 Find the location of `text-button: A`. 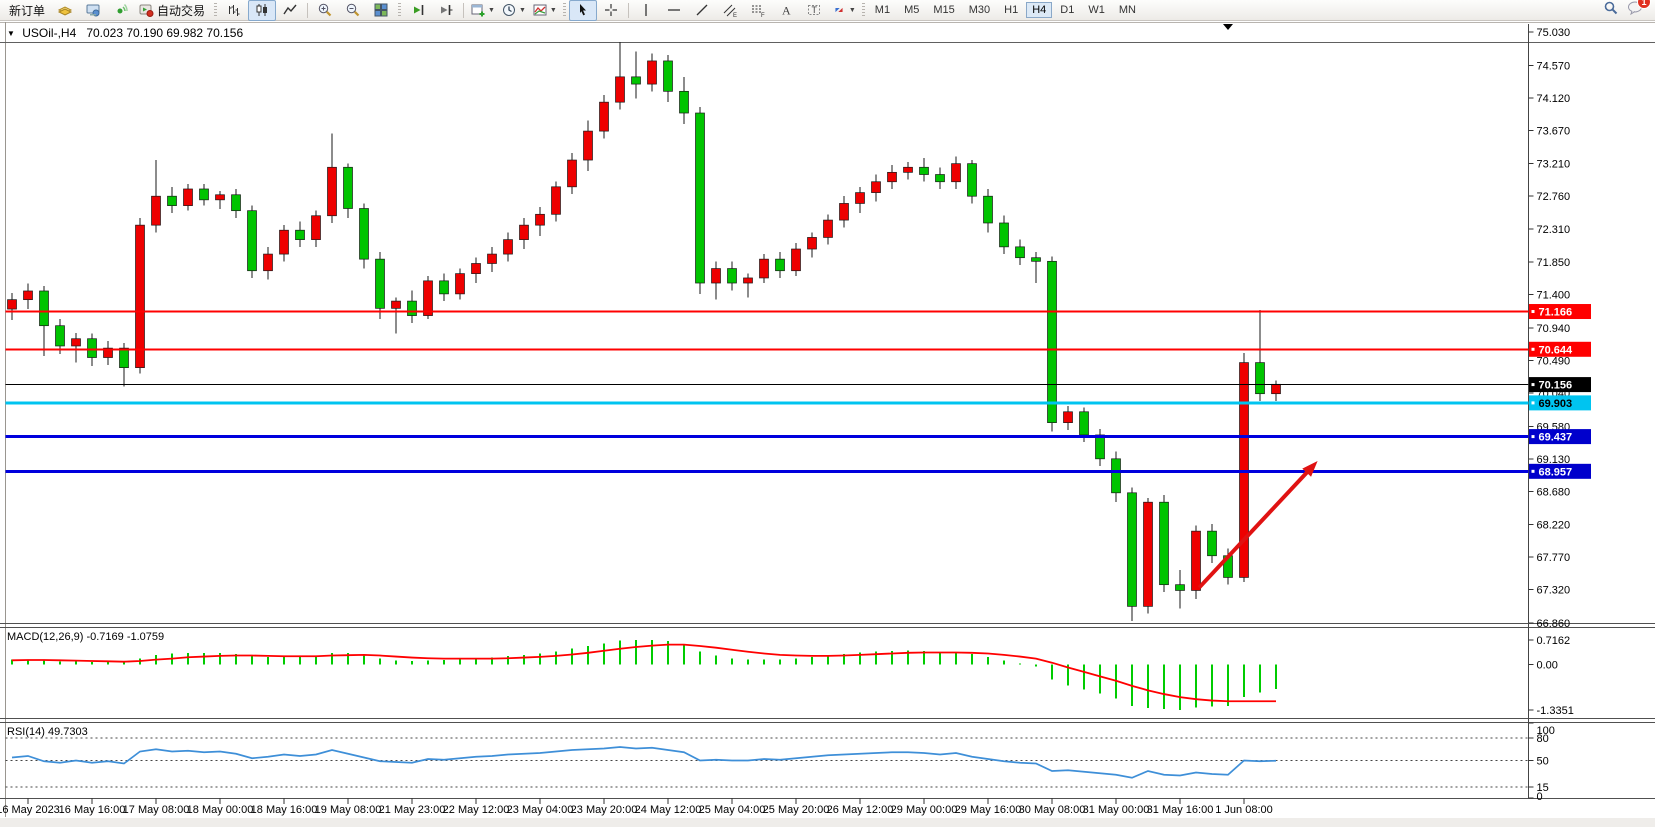

text-button: A is located at coordinates (786, 10).